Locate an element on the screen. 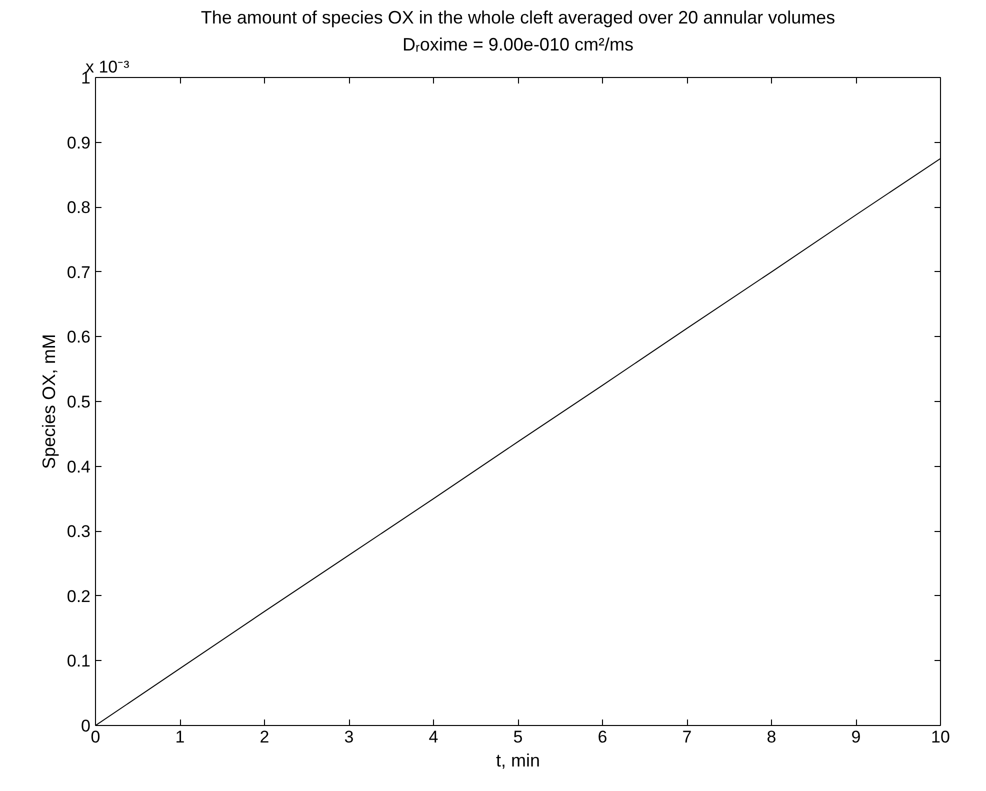 Image resolution: width=986 pixels, height=791 pixels. y-tick-label: 0.7 is located at coordinates (78, 272).